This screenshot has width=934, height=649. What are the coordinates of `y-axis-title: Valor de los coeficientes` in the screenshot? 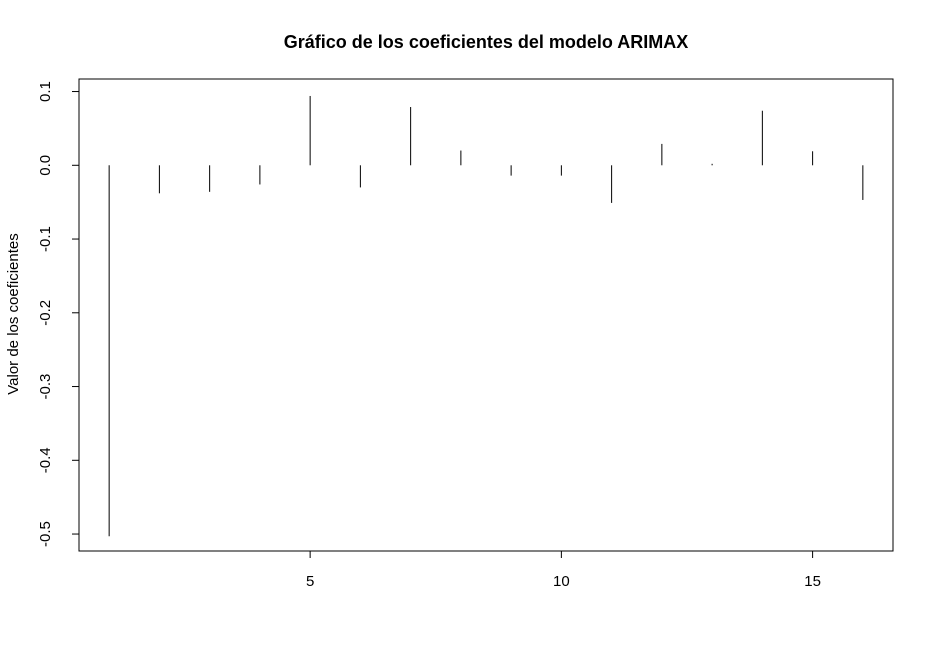 It's located at (13, 313).